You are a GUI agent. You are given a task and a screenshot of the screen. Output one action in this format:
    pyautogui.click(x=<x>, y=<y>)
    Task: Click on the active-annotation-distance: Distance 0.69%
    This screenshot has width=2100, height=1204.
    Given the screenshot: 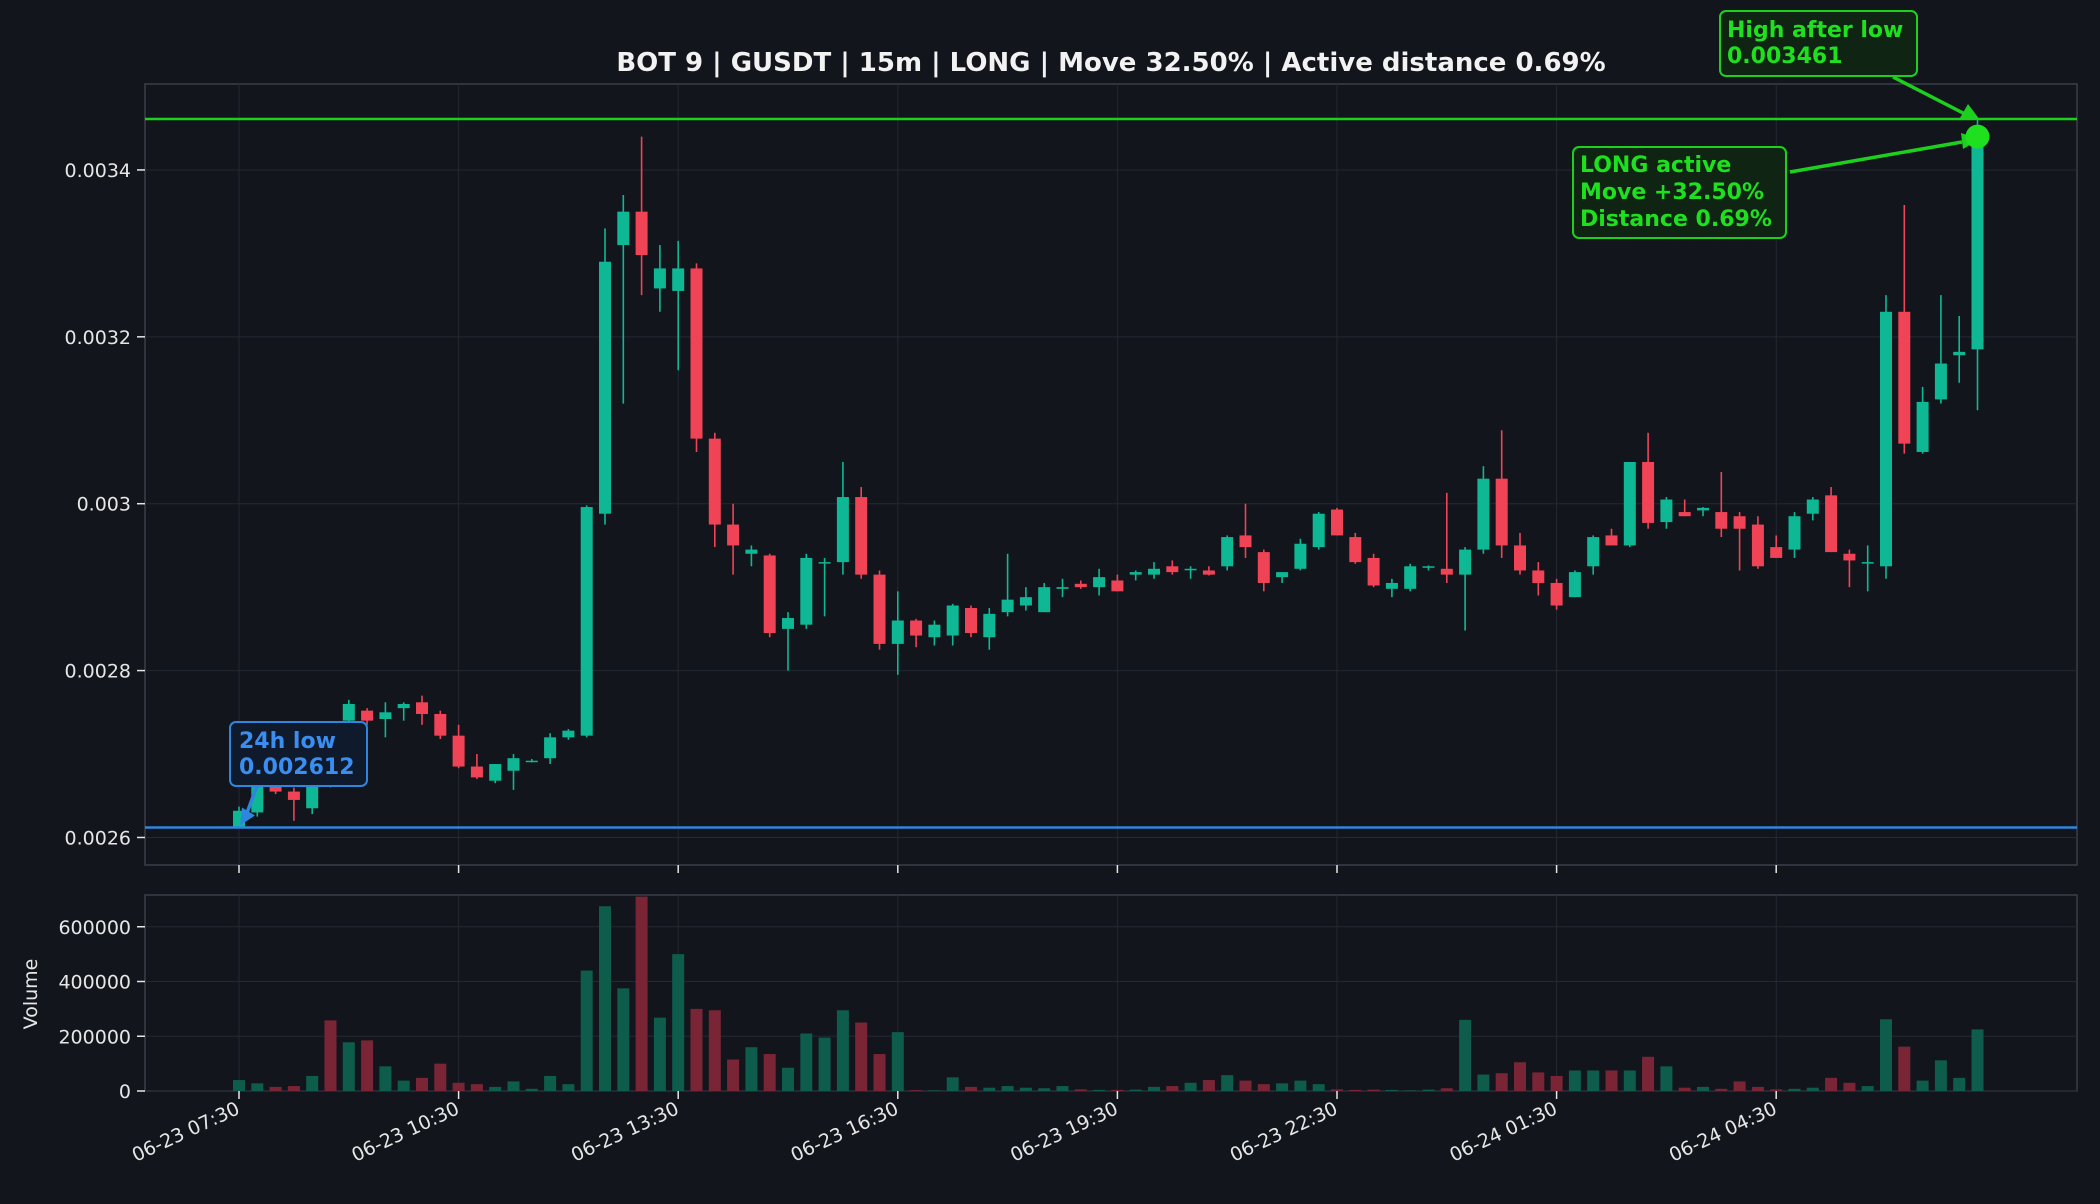 What is the action you would take?
    pyautogui.click(x=1676, y=219)
    